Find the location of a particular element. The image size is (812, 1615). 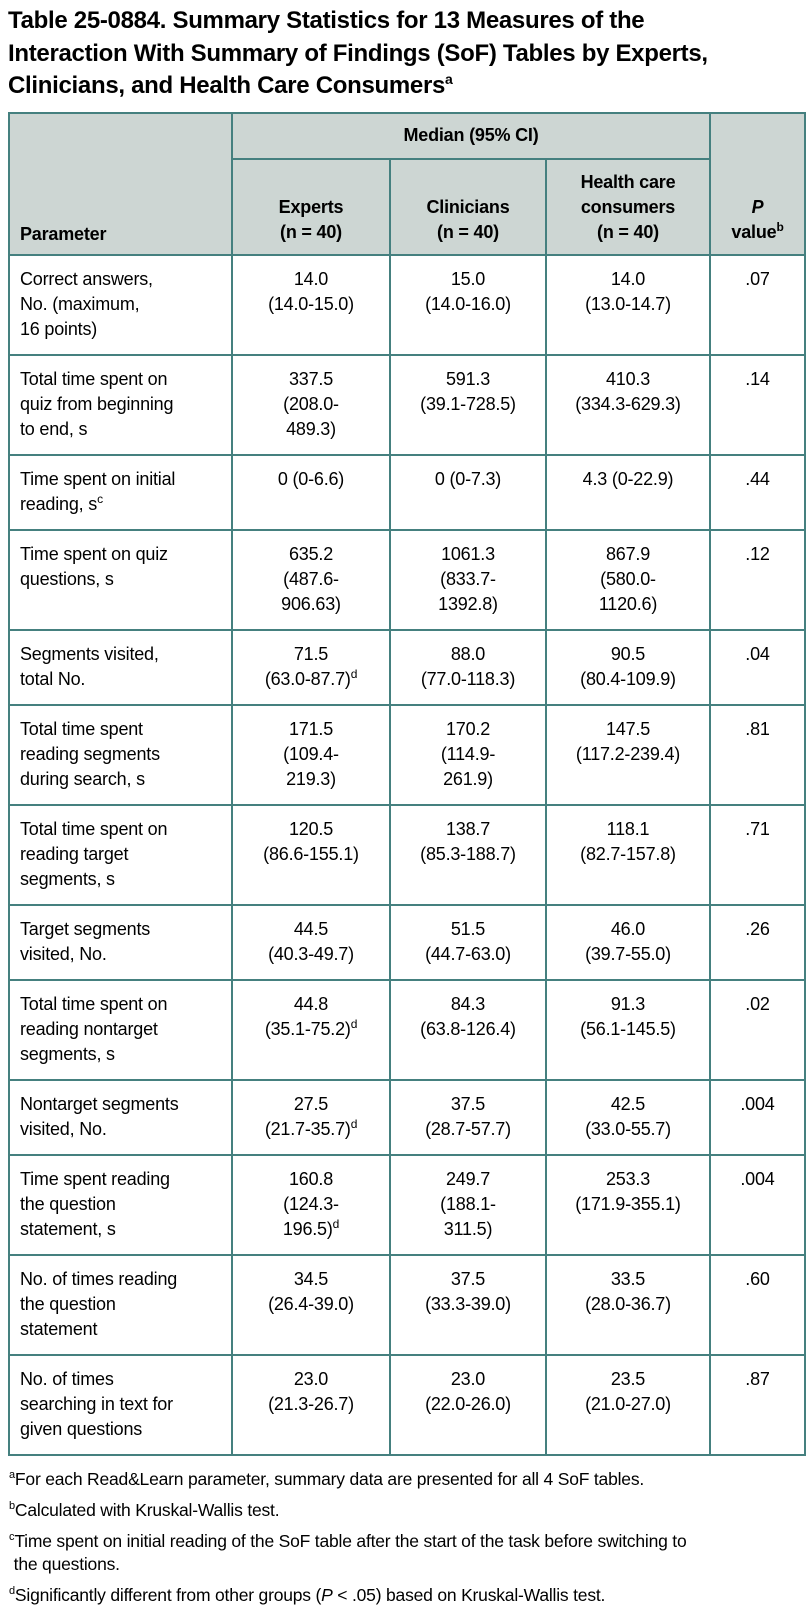

consumers-cell: 33.5 (28.0-36.7) is located at coordinates (628, 1304).